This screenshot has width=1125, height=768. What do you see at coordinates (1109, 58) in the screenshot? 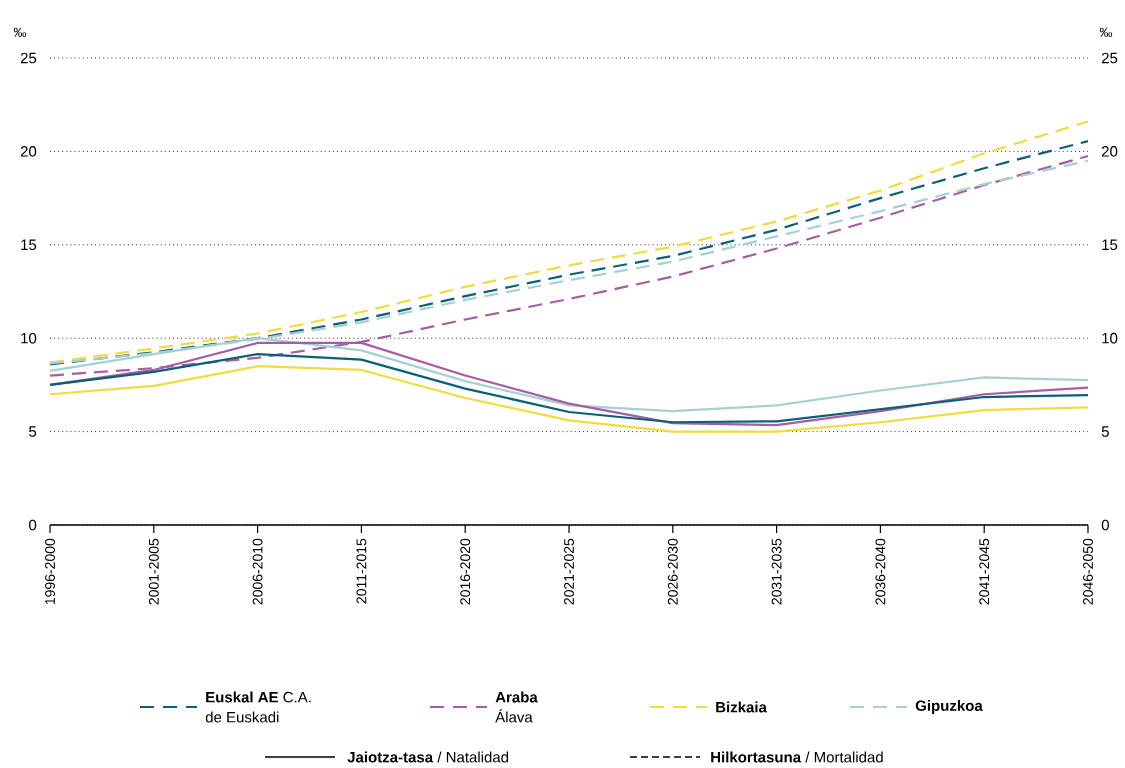
I see `y2-tick-label: 25` at bounding box center [1109, 58].